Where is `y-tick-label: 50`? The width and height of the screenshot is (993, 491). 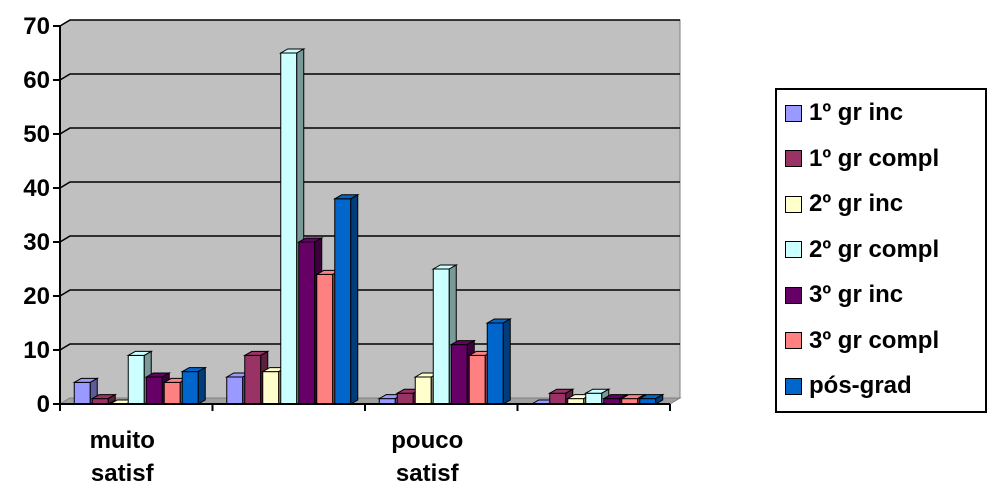 y-tick-label: 50 is located at coordinates (36, 134).